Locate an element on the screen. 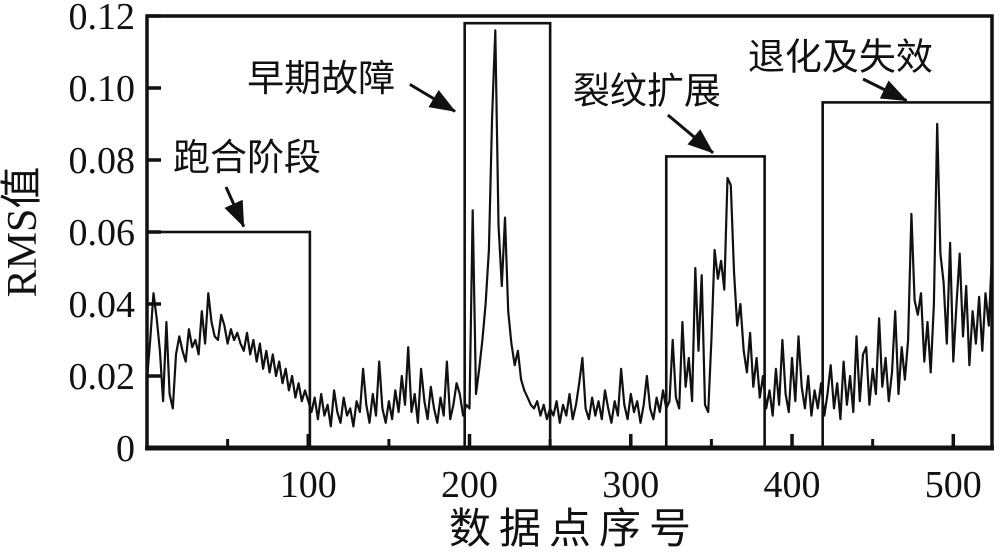 The height and width of the screenshot is (555, 1000). stage-label-4: 退化及失效 is located at coordinates (840, 57).